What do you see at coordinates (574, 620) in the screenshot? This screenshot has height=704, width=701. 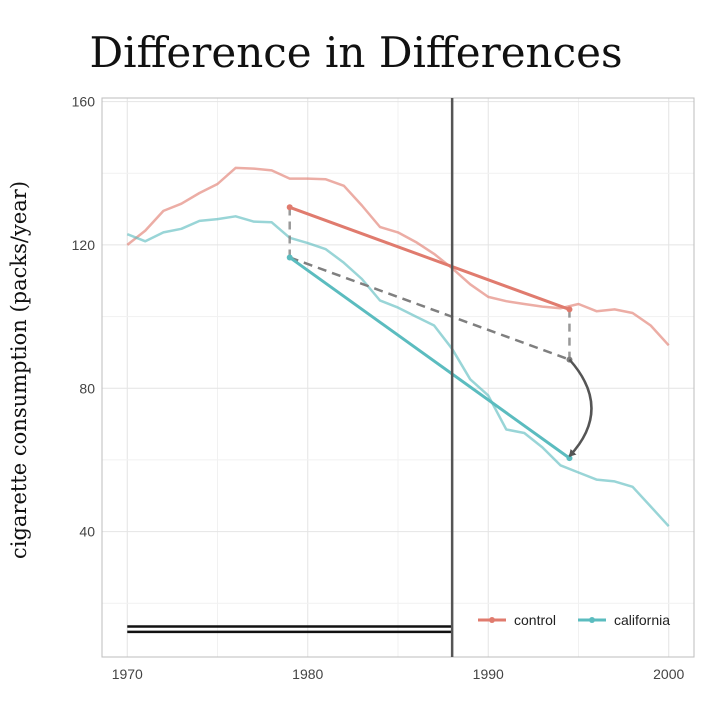 I see `legend: control california` at bounding box center [574, 620].